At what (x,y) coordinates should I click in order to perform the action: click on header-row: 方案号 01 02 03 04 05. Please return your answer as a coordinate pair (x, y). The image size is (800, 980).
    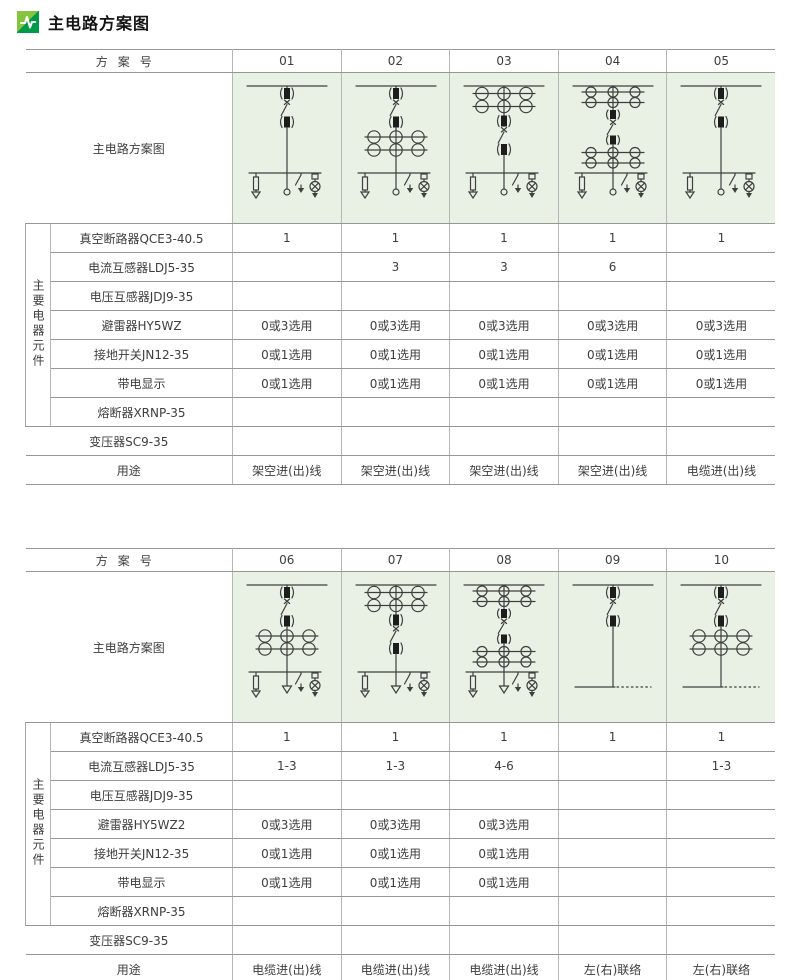
    Looking at the image, I should click on (400, 61).